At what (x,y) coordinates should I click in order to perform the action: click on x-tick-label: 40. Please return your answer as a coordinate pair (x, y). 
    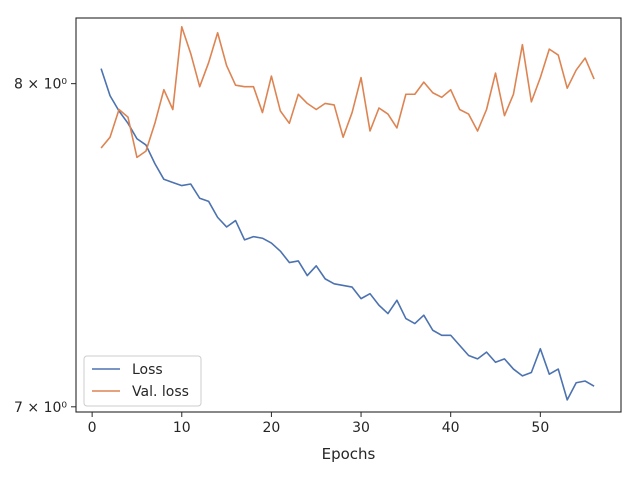
    Looking at the image, I should click on (451, 428).